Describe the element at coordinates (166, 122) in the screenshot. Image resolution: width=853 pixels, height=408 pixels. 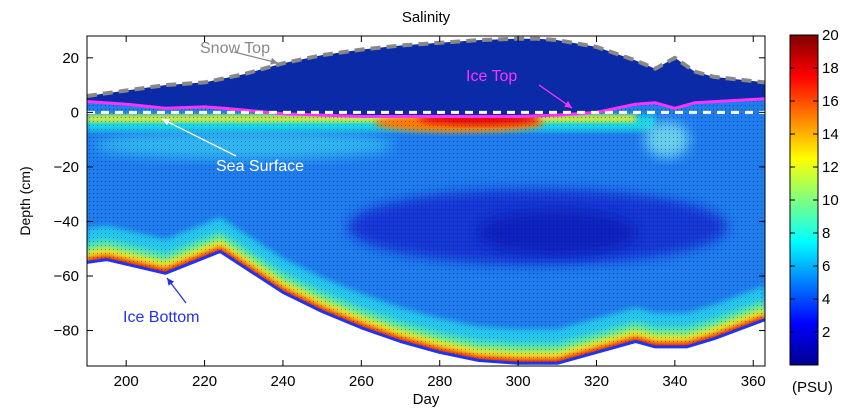
I see `sea-surface-arrowhead` at that location.